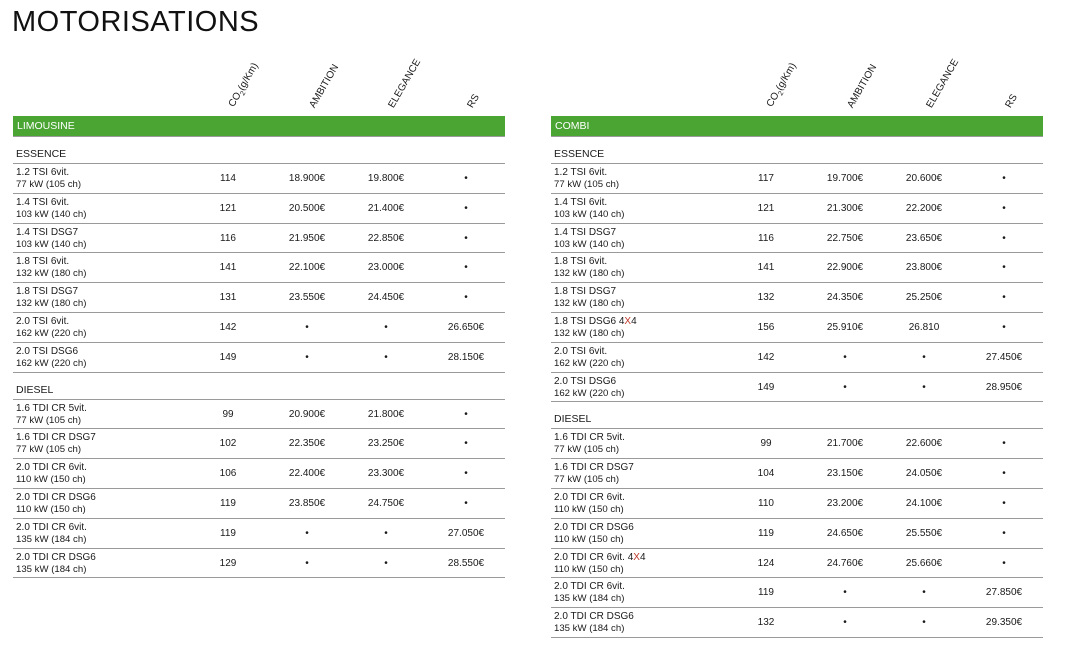  What do you see at coordinates (47, 351) in the screenshot?
I see `engine-model: 2.0 TSI DSG6` at bounding box center [47, 351].